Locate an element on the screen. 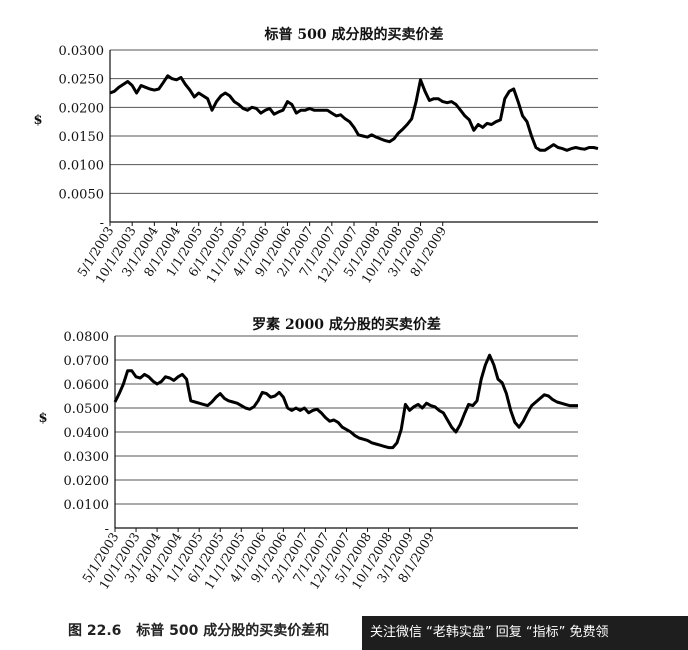 This screenshot has width=688, height=650. russell-y-tick-label: 0.0600 is located at coordinates (87, 385).